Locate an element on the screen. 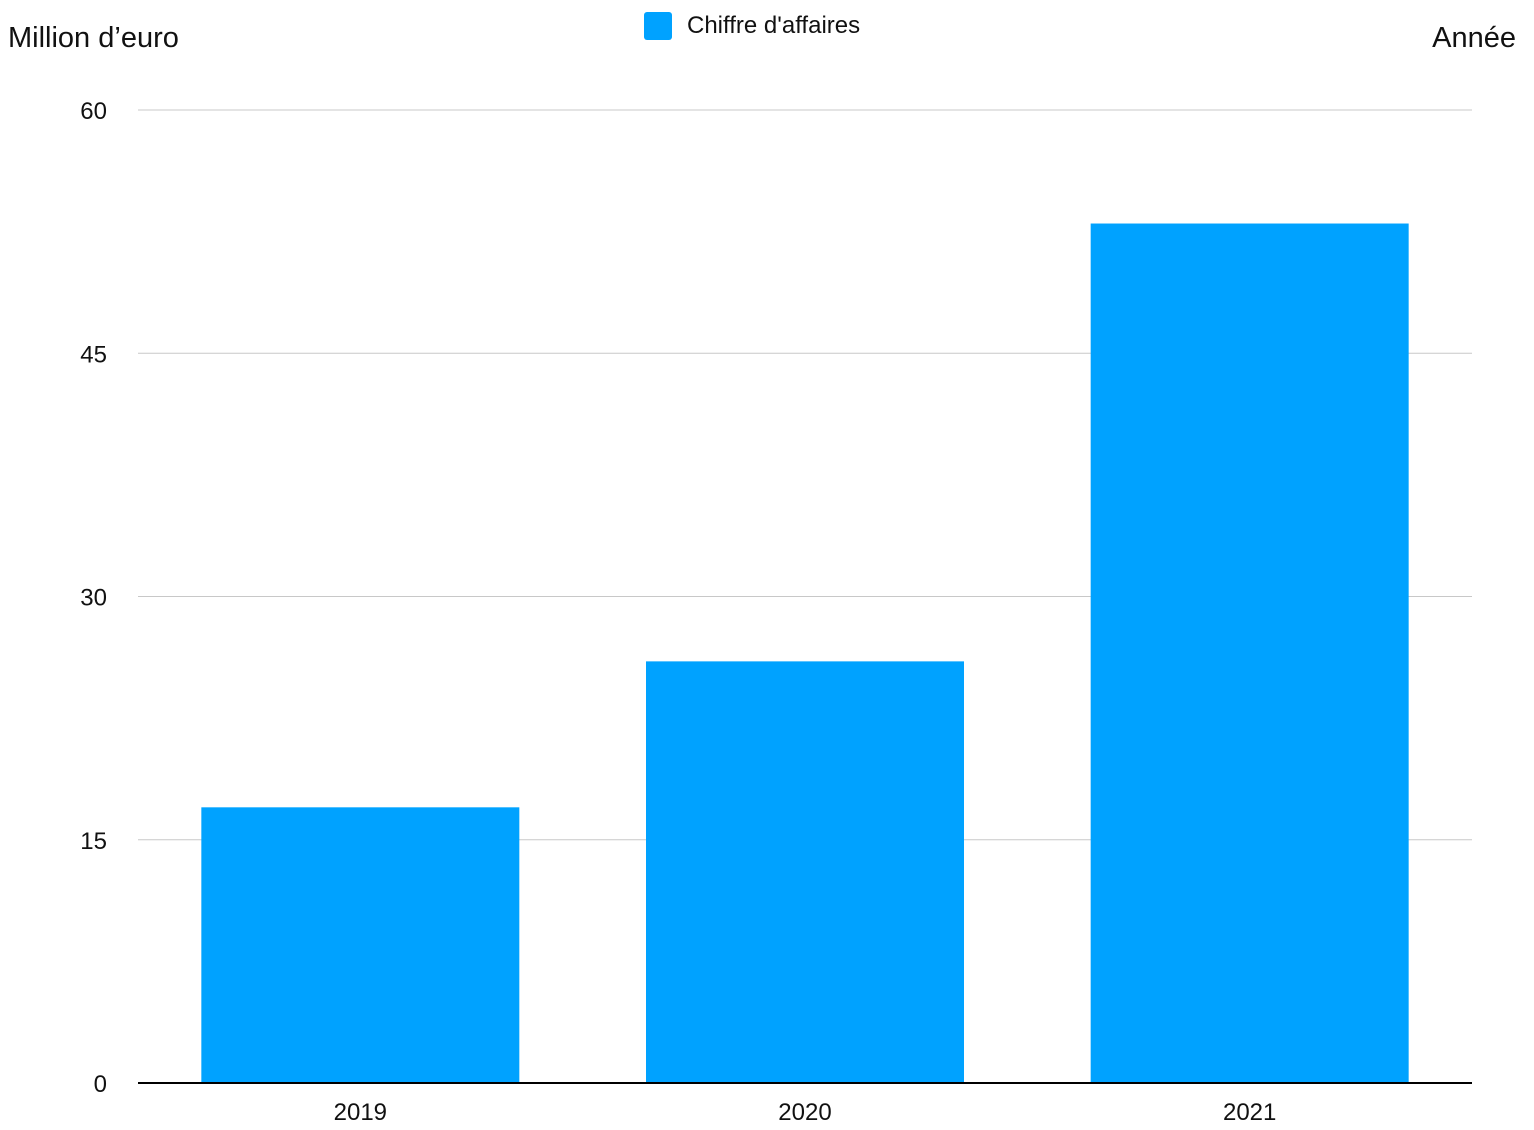 This screenshot has height=1130, width=1534. x-tick-label: 2021 is located at coordinates (1249, 1112).